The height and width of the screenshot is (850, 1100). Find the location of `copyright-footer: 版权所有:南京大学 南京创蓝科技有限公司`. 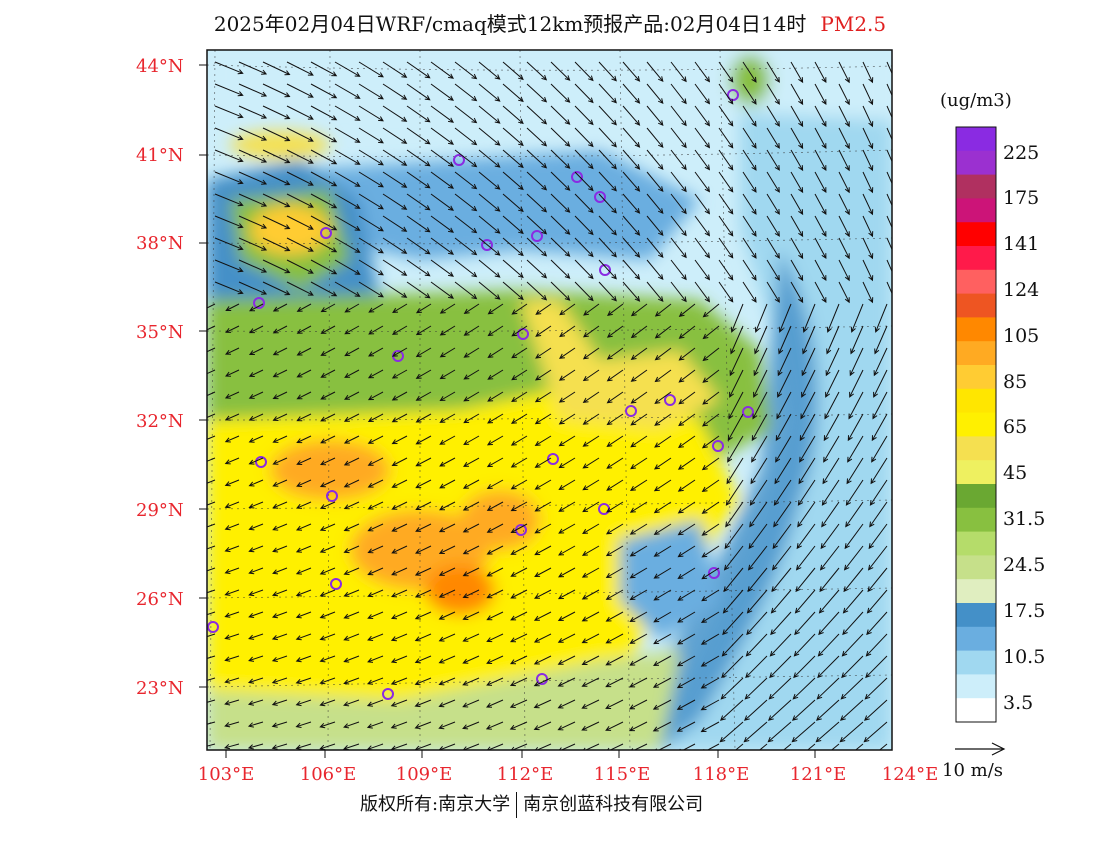

copyright-footer: 版权所有:南京大学 南京创蓝科技有限公司 is located at coordinates (531, 804).